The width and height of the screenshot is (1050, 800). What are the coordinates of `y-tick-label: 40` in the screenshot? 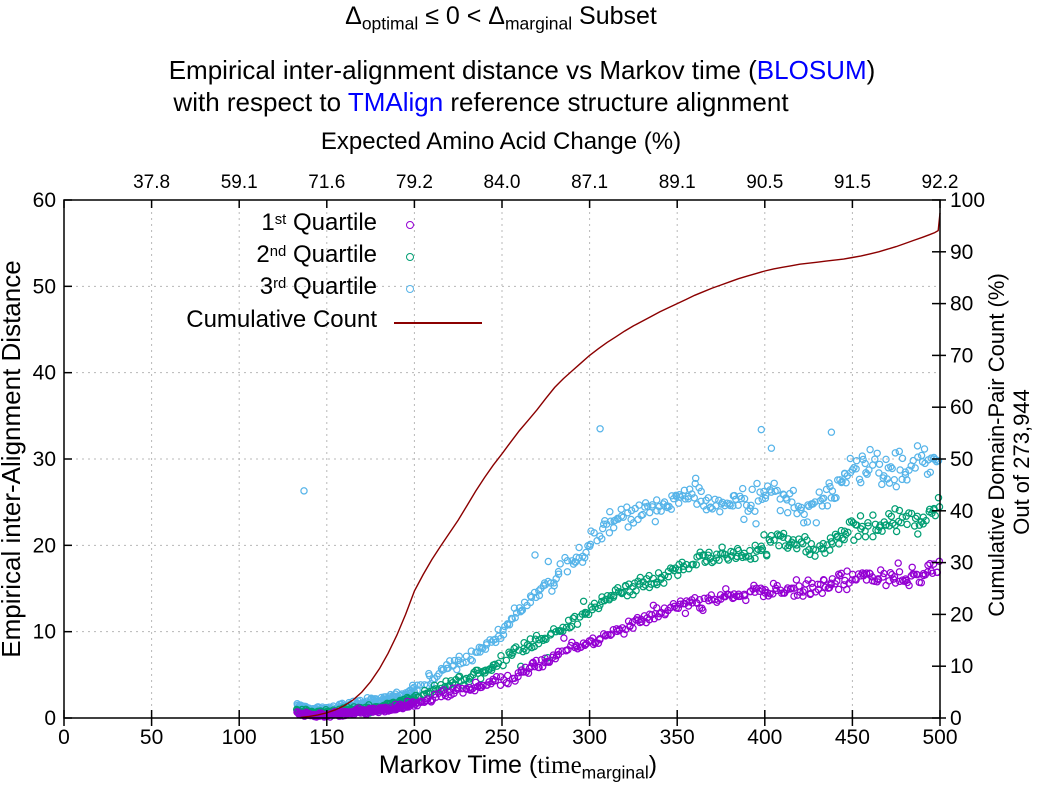 It's located at (44, 373).